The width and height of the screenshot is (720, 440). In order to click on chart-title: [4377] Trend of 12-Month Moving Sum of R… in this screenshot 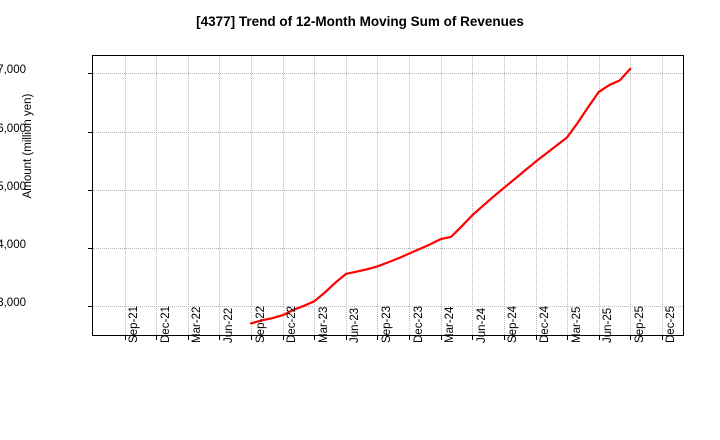, I will do `click(360, 21)`.